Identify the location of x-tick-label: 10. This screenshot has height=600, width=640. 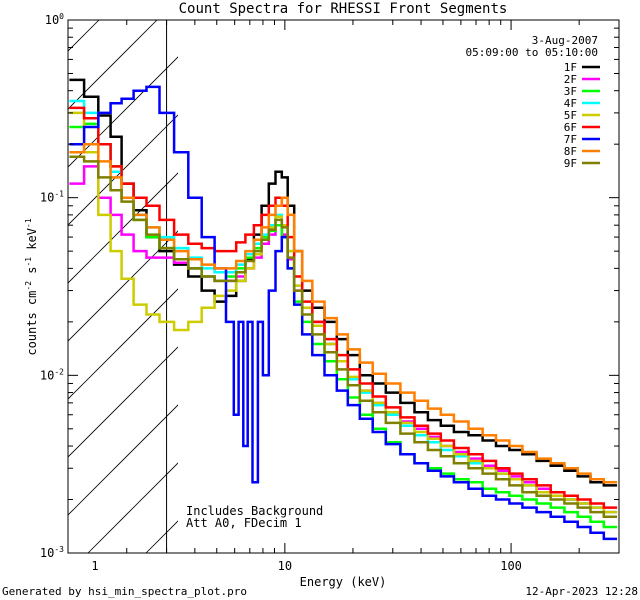
(285, 566).